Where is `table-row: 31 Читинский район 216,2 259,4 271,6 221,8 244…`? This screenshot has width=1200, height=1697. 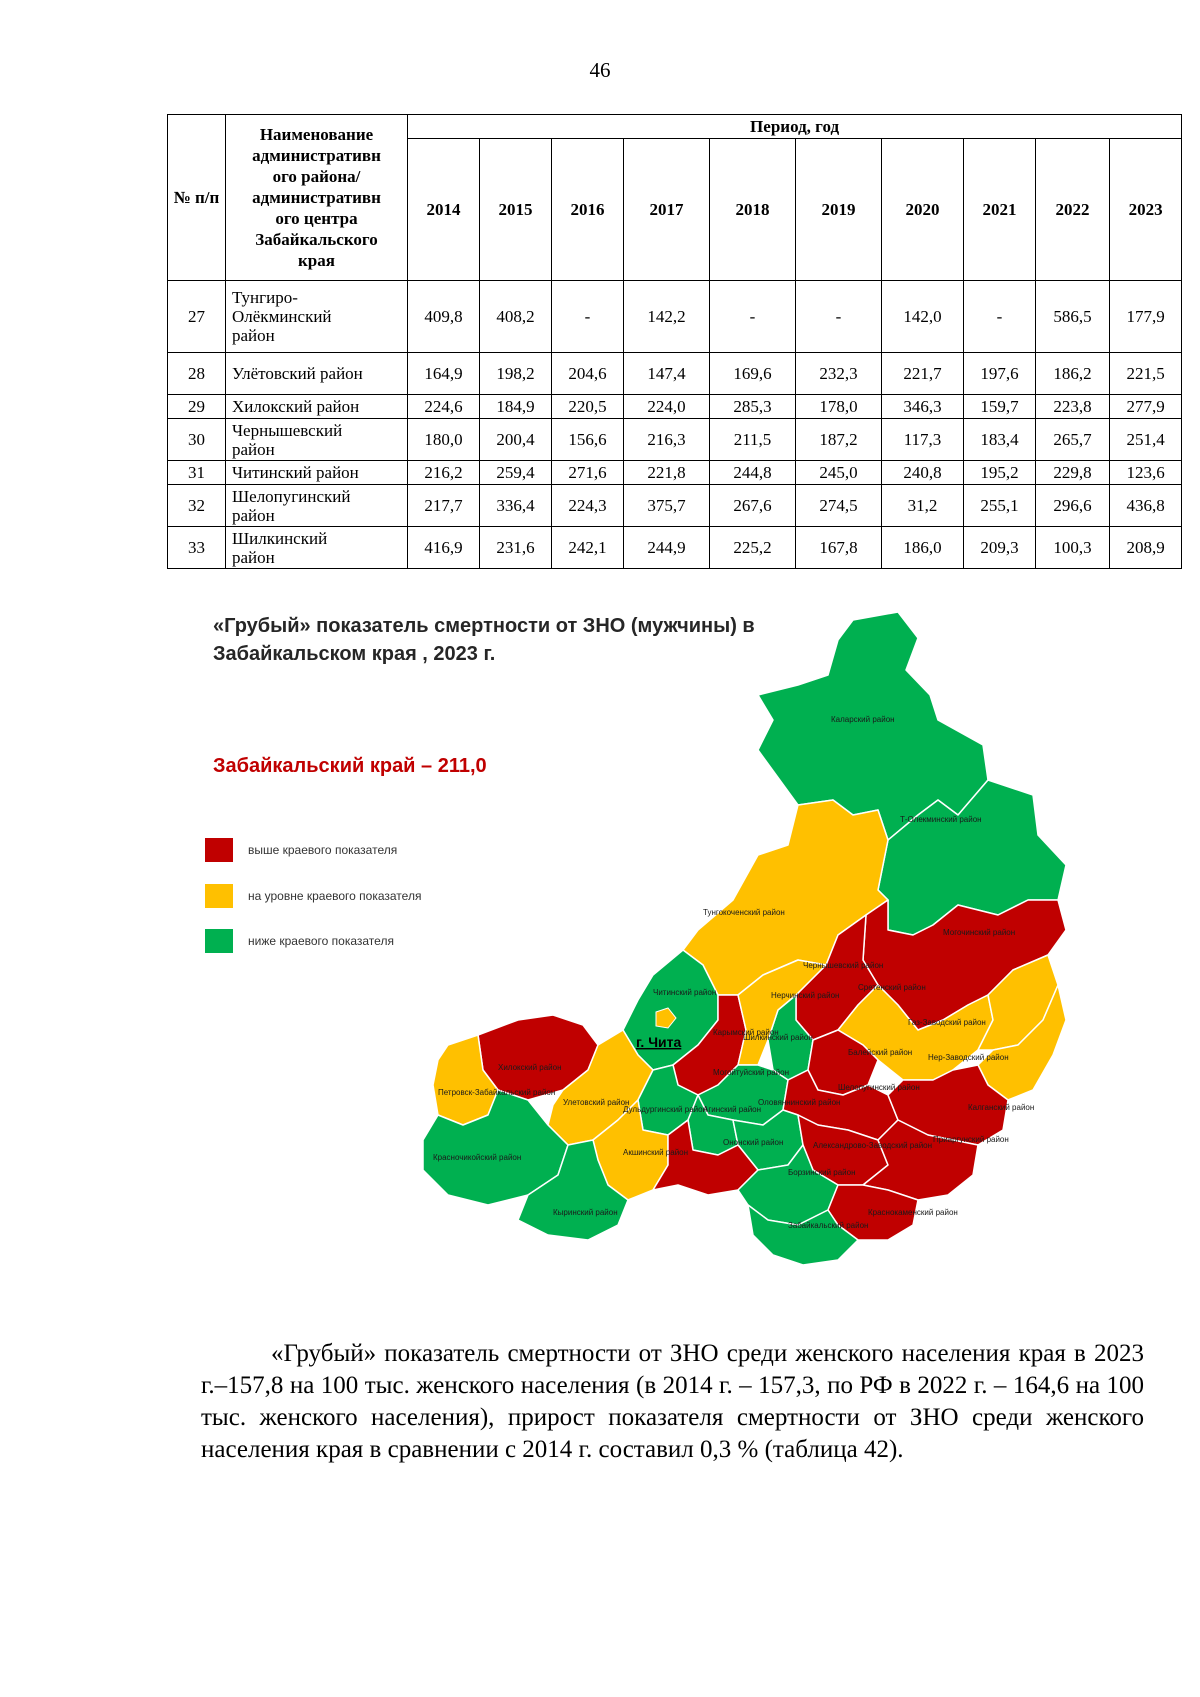
table-row: 31 Читинский район 216,2 259,4 271,6 221,8 244… is located at coordinates (675, 472).